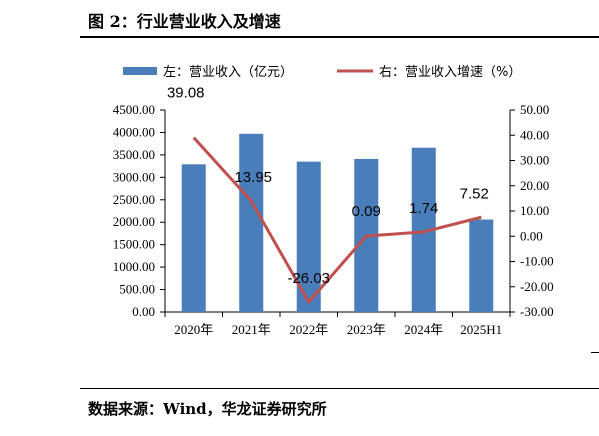  I want to click on x-tick-label: 2023年, so click(366, 329).